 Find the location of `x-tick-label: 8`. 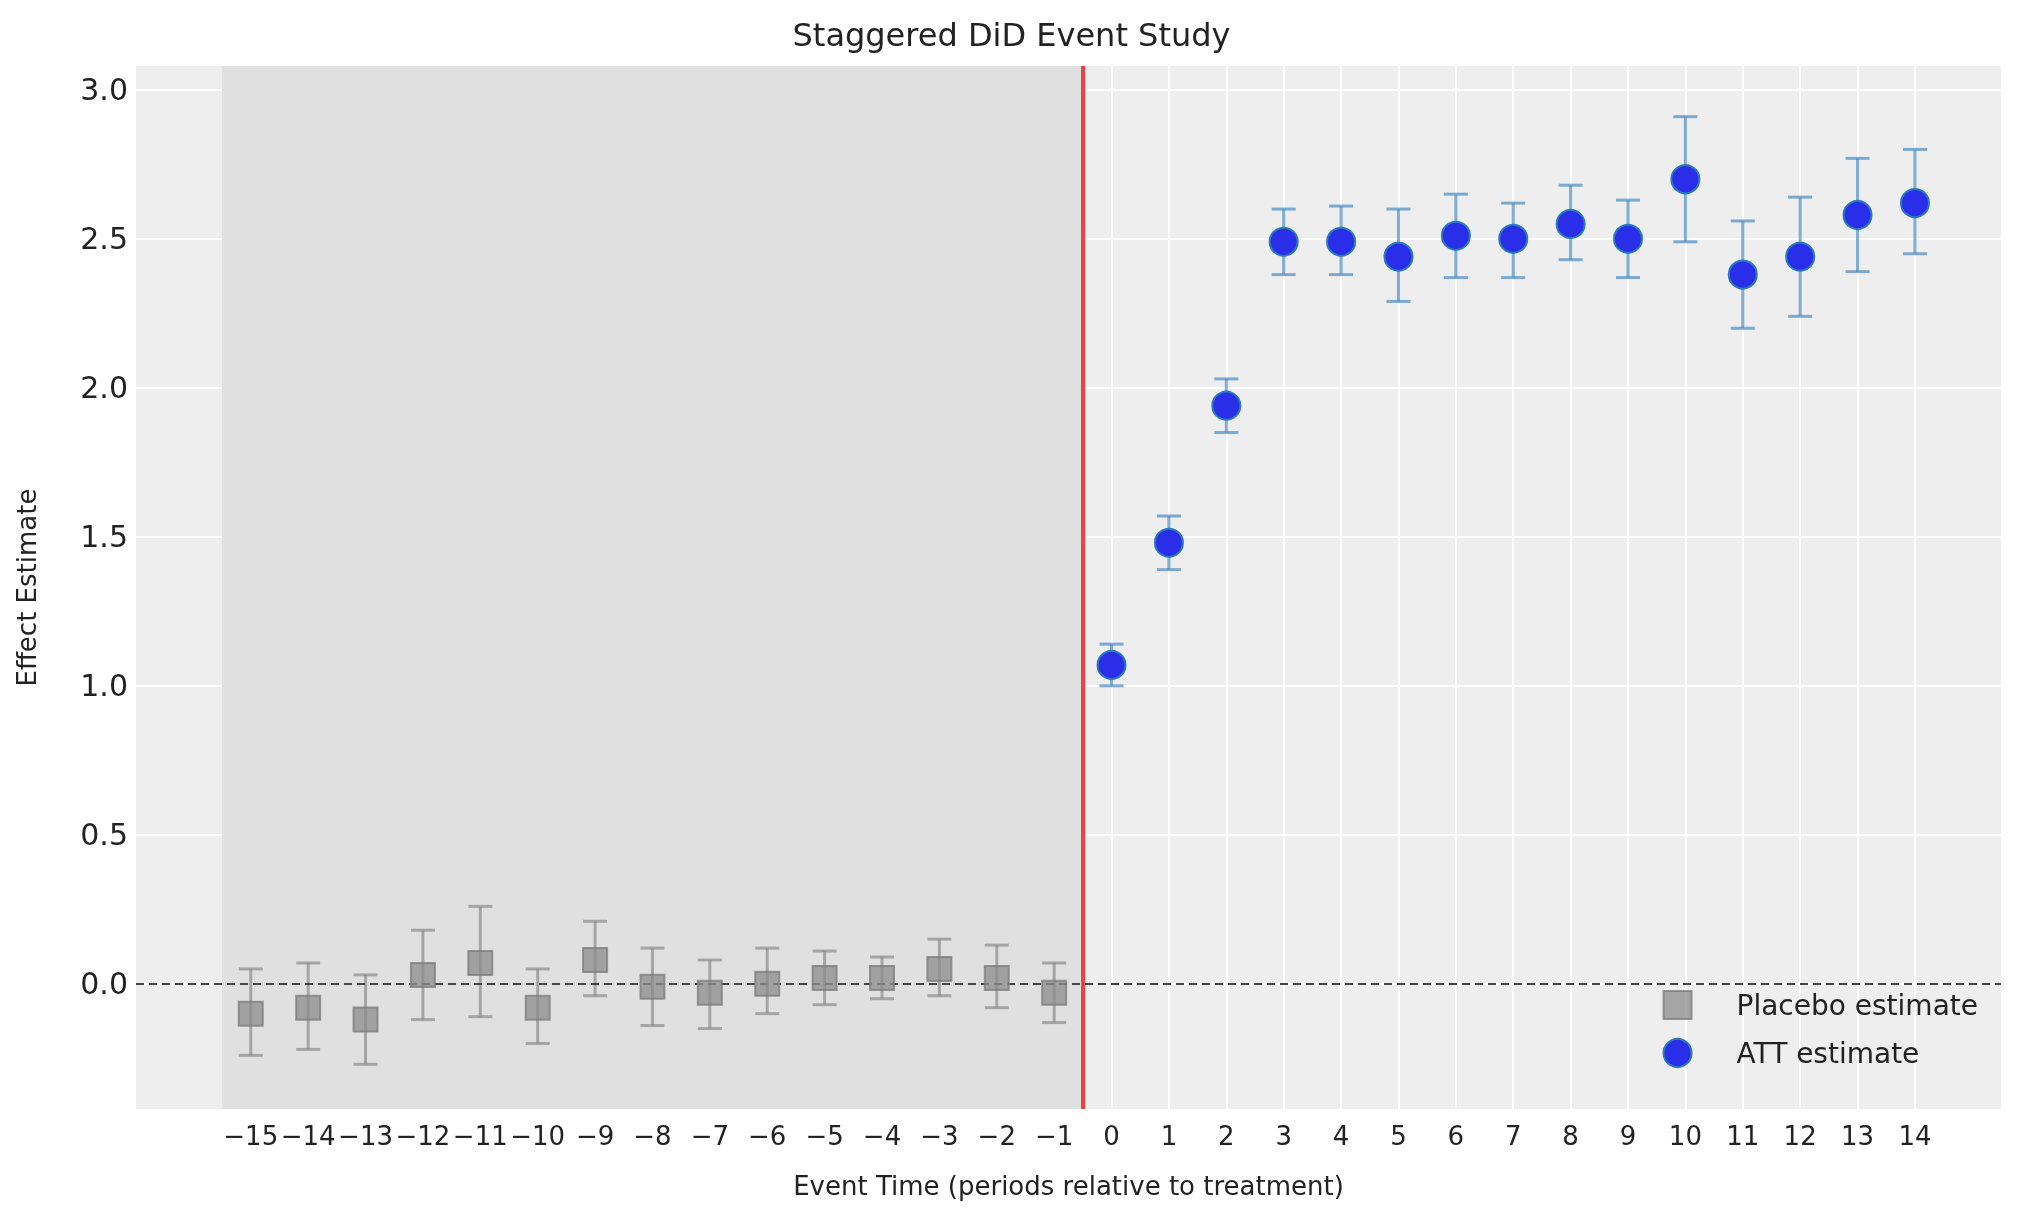

x-tick-label: 8 is located at coordinates (1570, 1136).